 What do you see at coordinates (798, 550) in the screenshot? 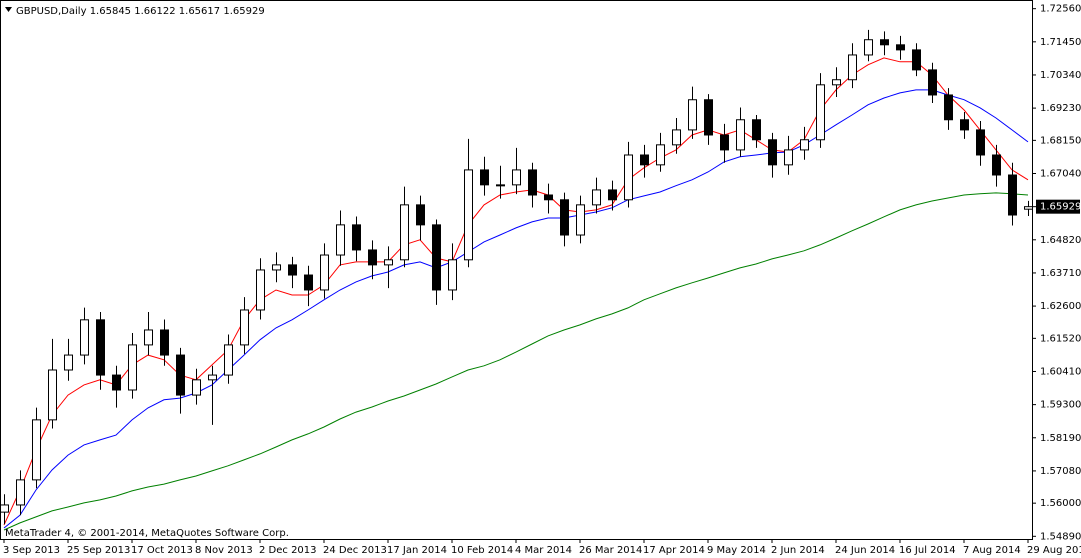
I see `x-tick-label: 2 Jun 2014` at bounding box center [798, 550].